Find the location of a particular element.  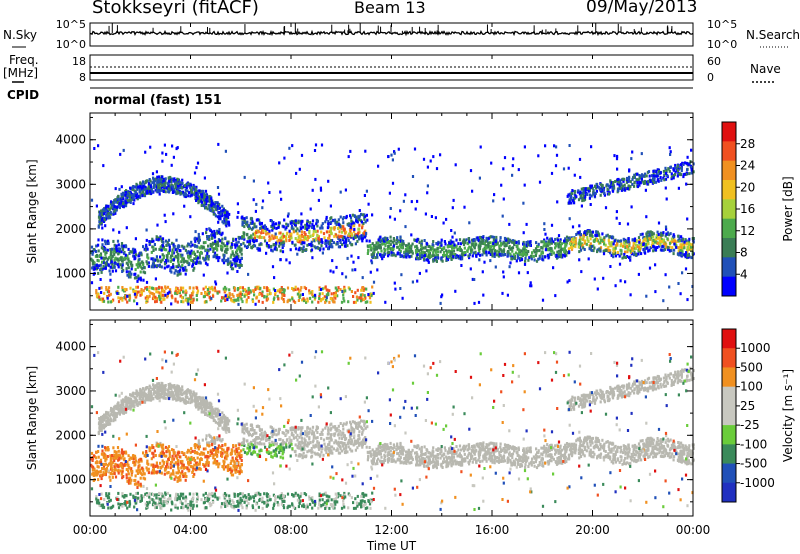

noise-tick-right-high: 10^5 is located at coordinates (722, 24).